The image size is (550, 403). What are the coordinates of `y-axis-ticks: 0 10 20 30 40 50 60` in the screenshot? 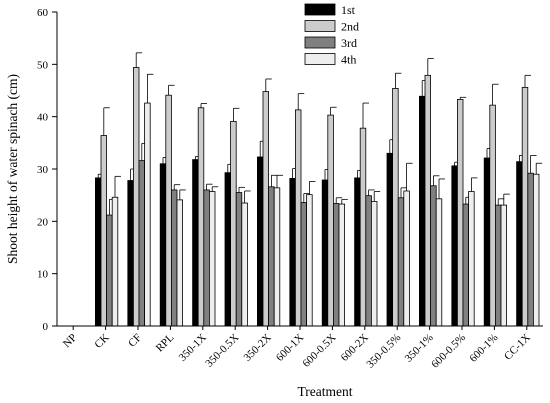 It's located at (47, 170).